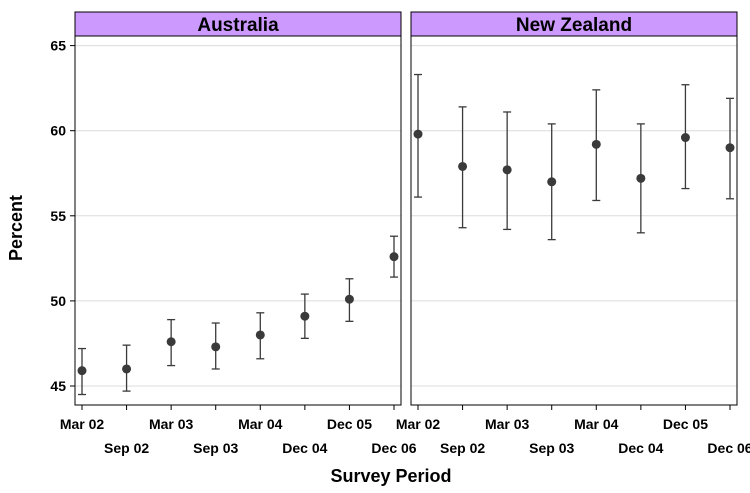  What do you see at coordinates (16, 228) in the screenshot?
I see `y-axis-title: Percent` at bounding box center [16, 228].